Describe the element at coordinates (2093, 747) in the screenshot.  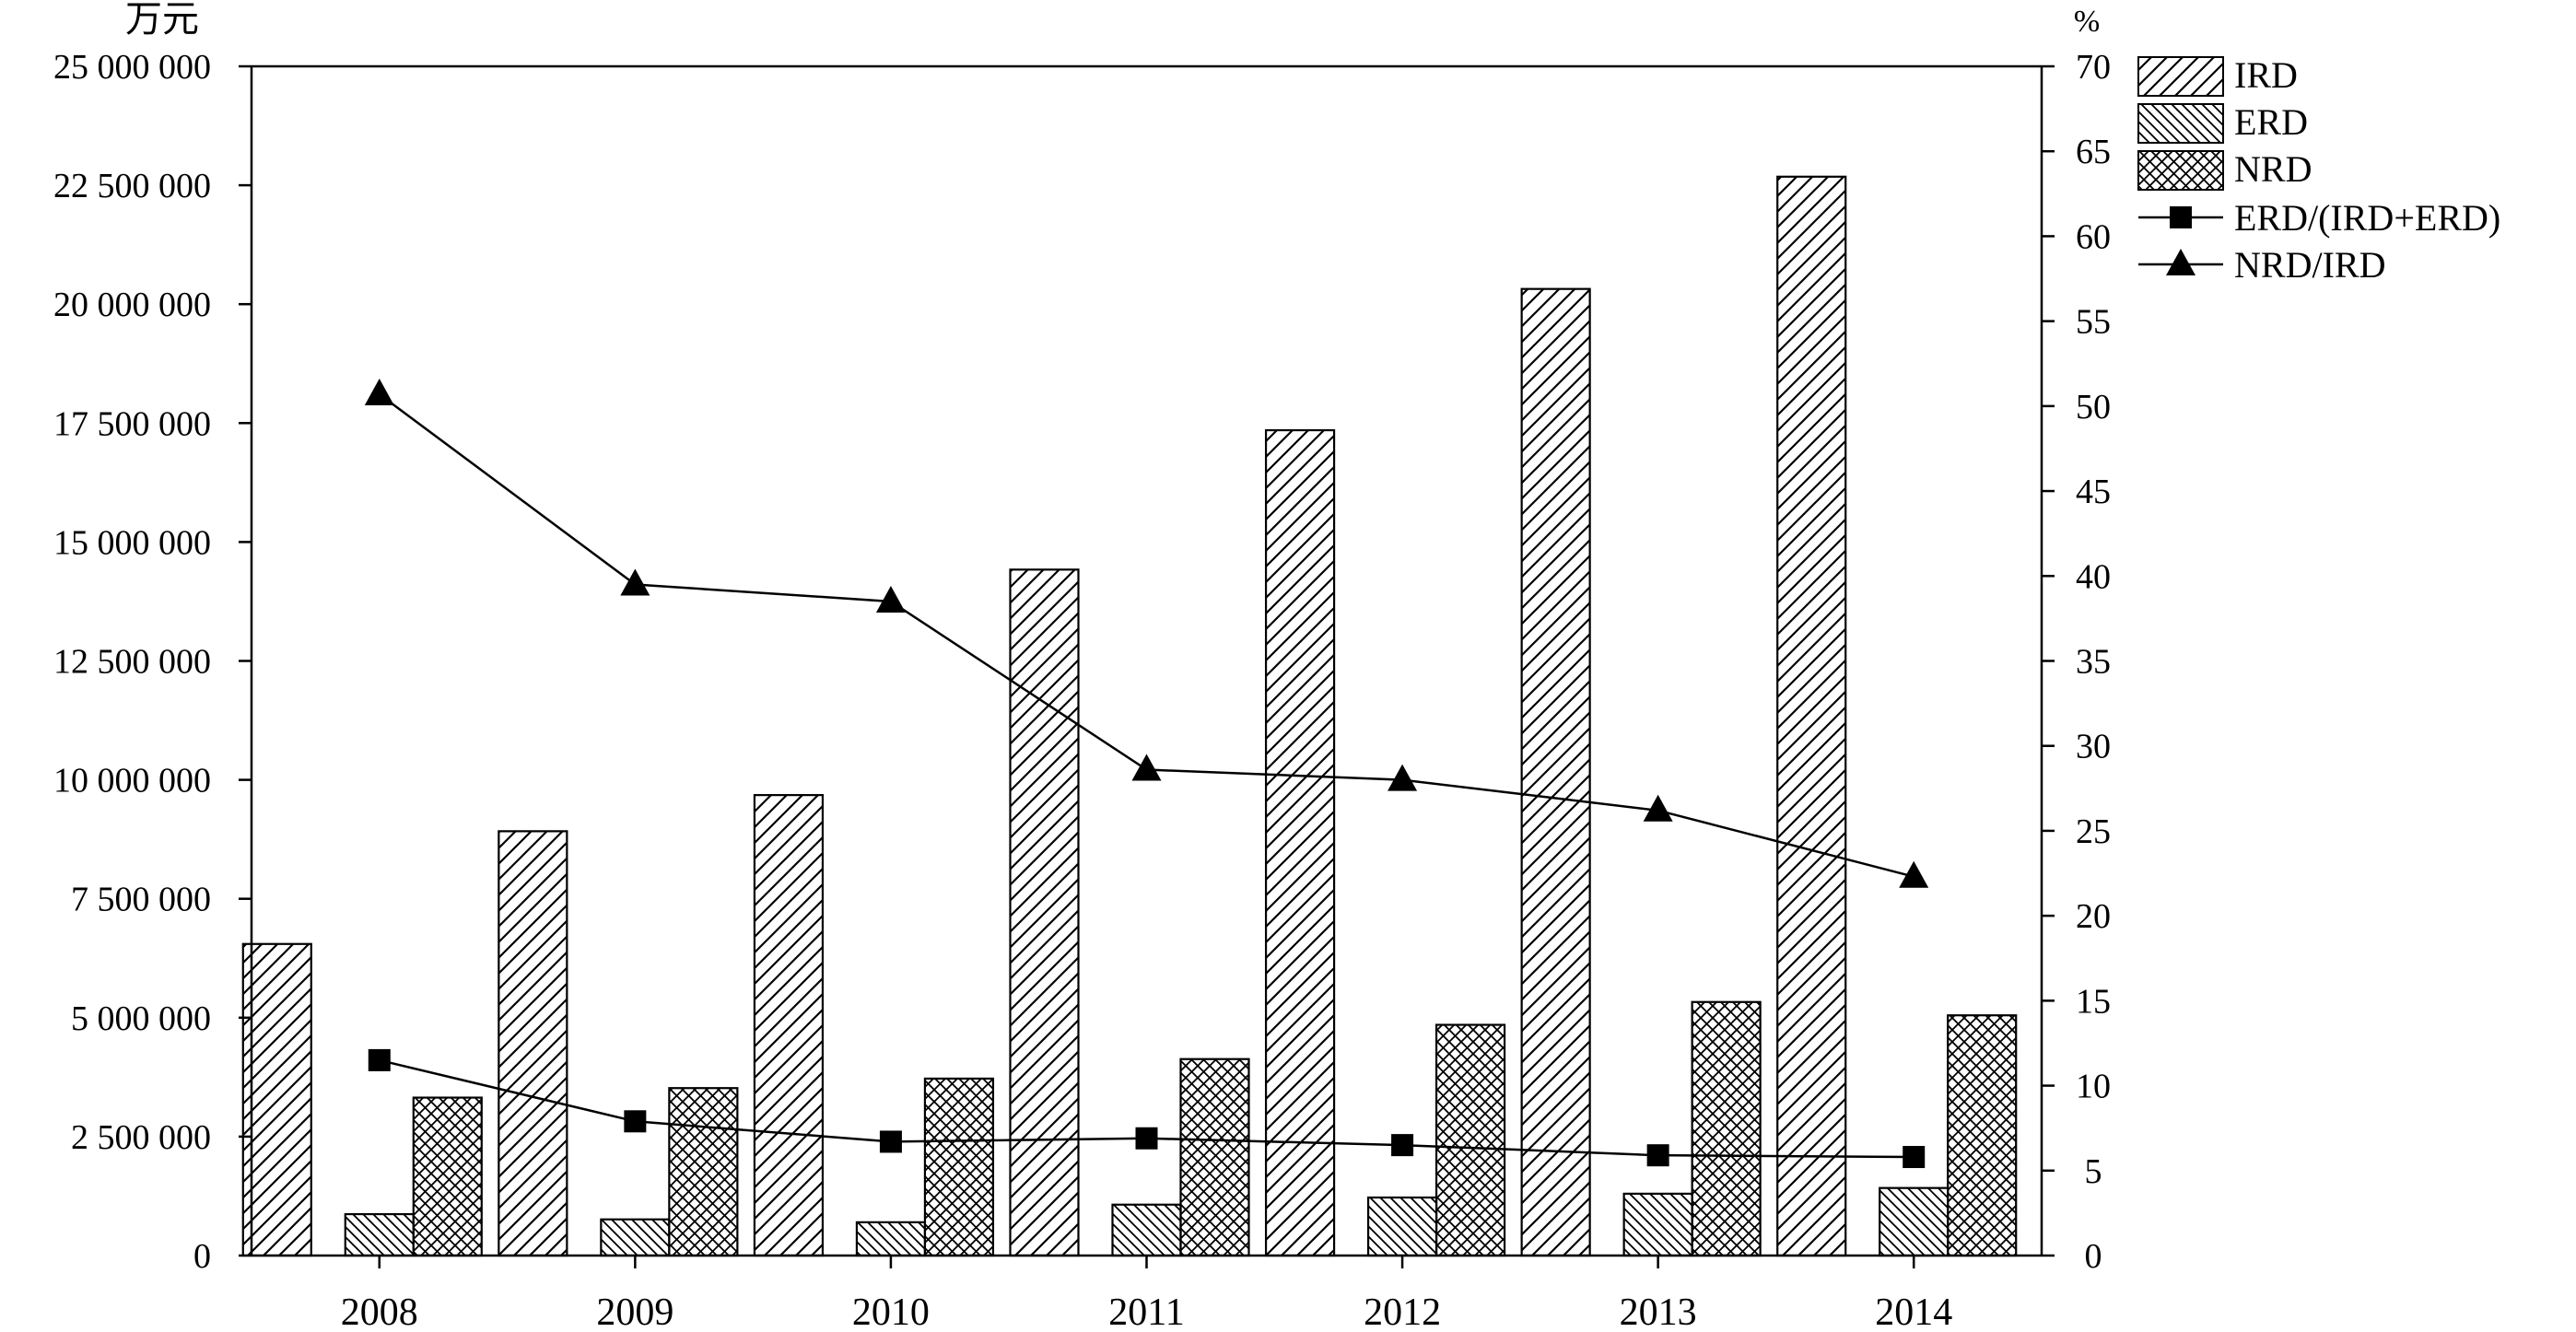
I see `right-tick-label: 30` at that location.